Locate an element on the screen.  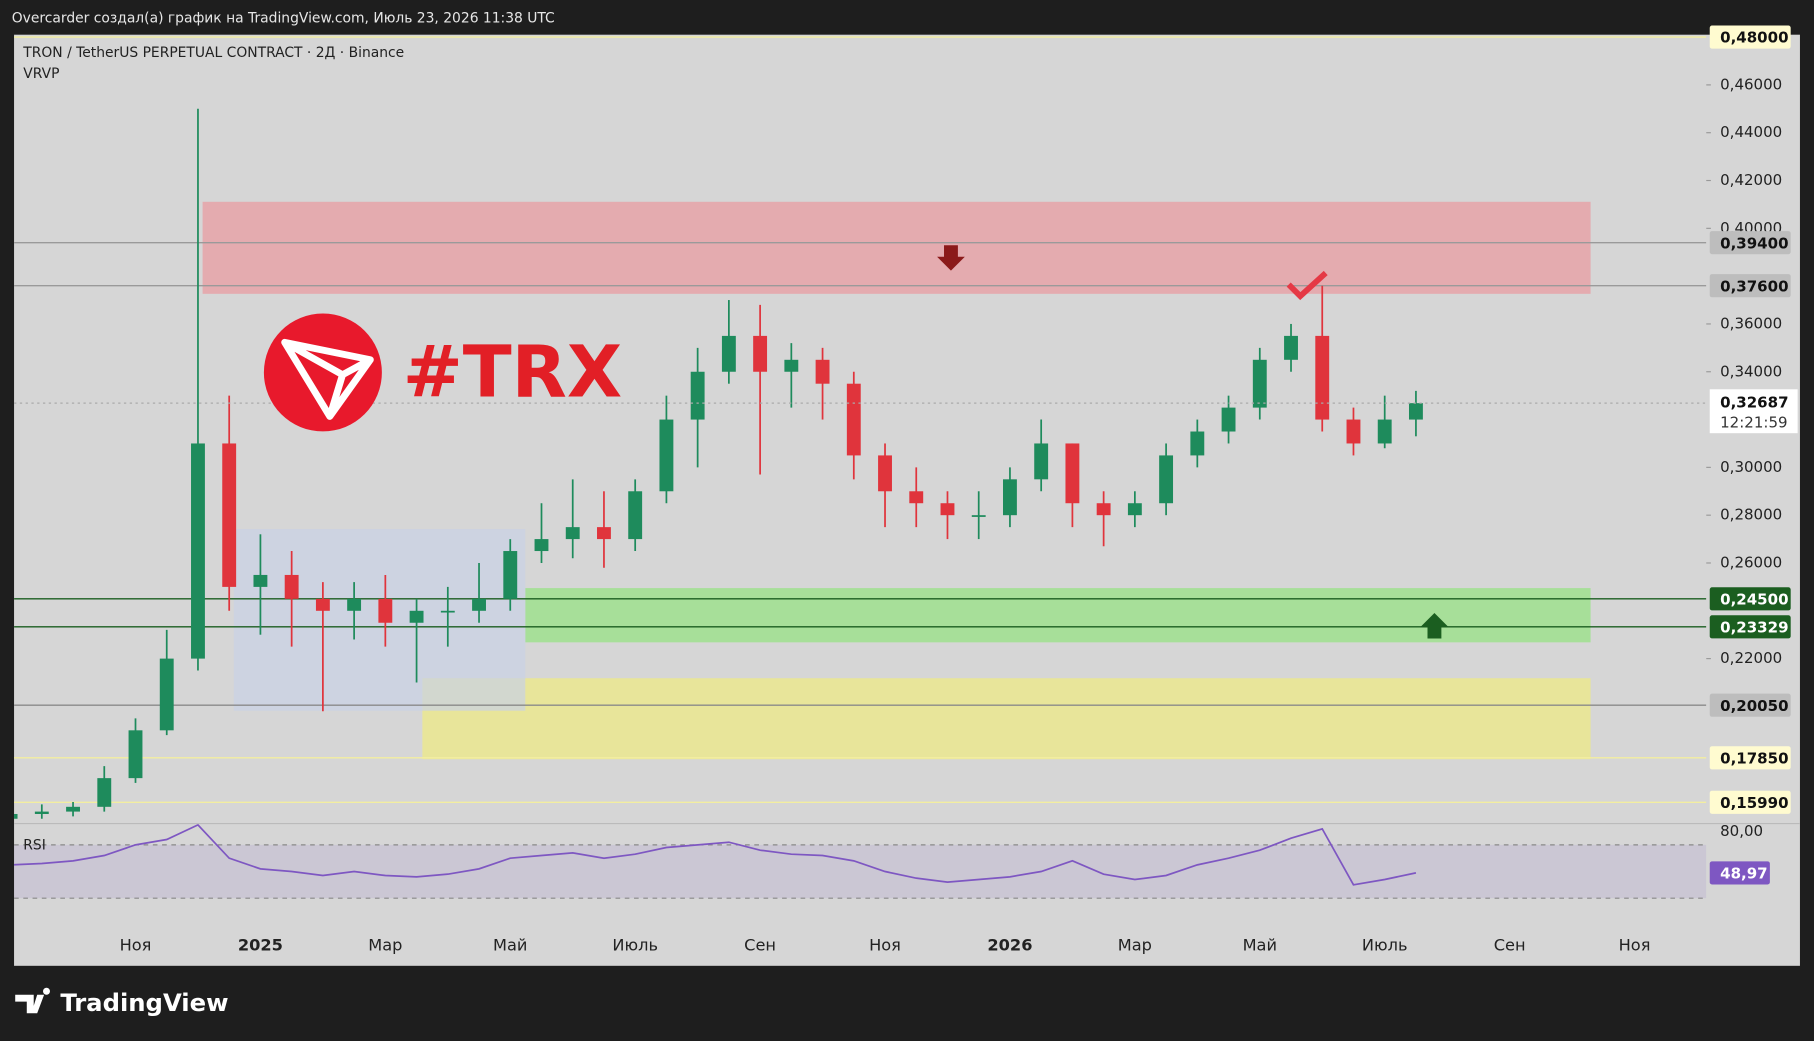
rsi-band is located at coordinates (860, 871).